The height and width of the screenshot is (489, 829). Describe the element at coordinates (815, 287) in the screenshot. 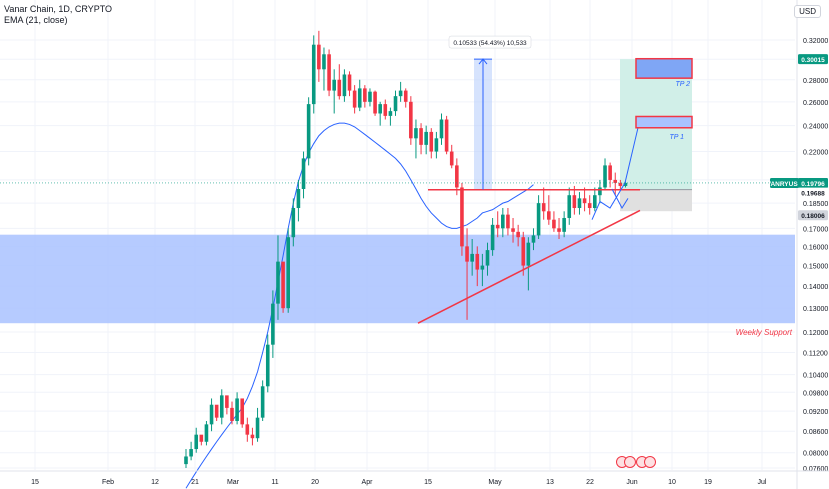

I see `y-tick-label: 0.14000` at that location.